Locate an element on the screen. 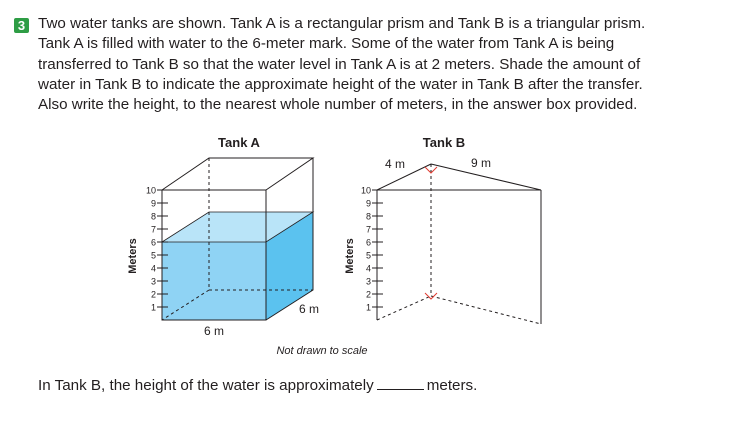 Image resolution: width=749 pixels, height=433 pixels. answer-suffix: meters. is located at coordinates (452, 385).